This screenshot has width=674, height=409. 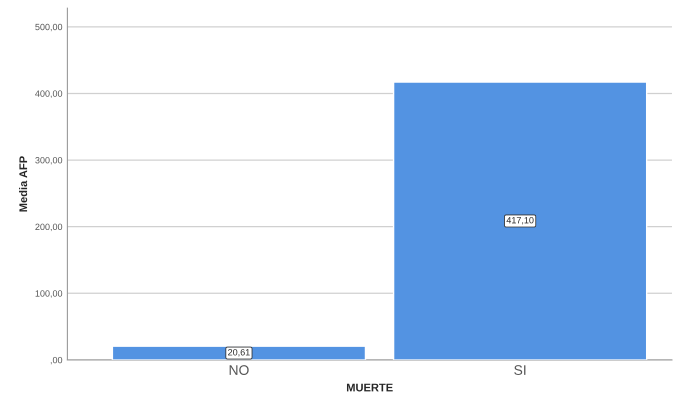 I want to click on y-tick-label: 200,00, so click(x=48, y=228).